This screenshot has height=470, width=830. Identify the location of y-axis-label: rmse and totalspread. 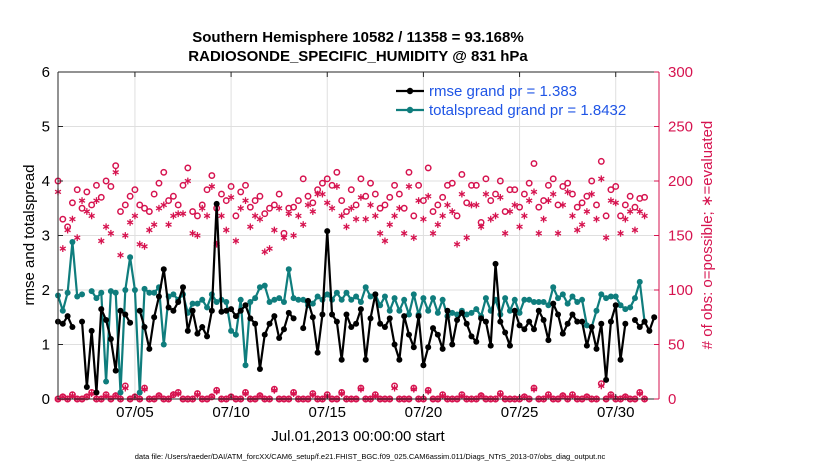
(29, 235).